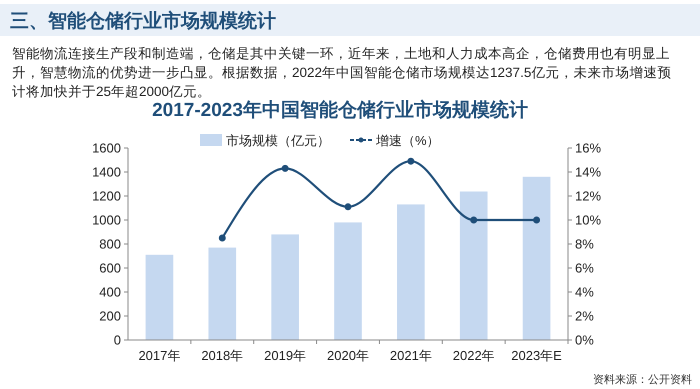 The height and width of the screenshot is (389, 700). I want to click on legend-label: 增速（%）, so click(407, 140).